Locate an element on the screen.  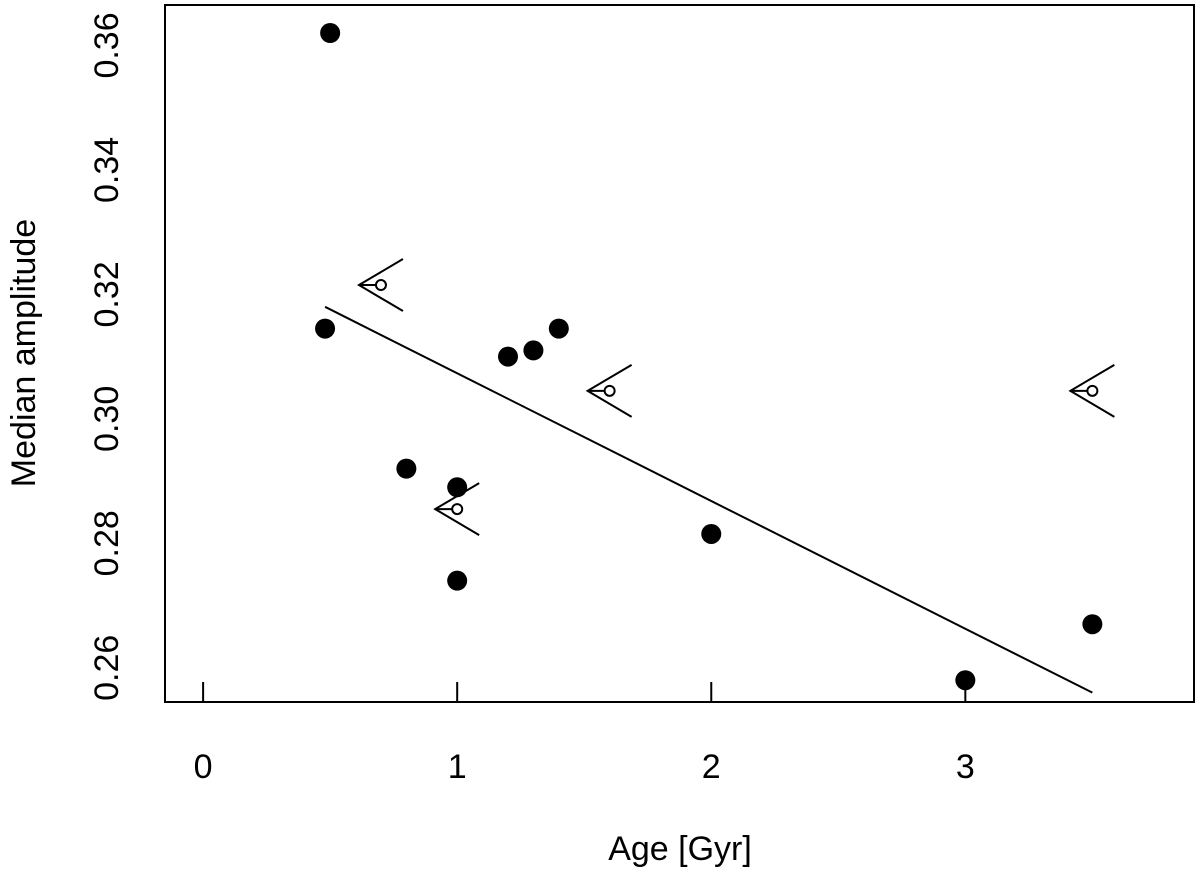
x-tick-label: 2 is located at coordinates (711, 767).